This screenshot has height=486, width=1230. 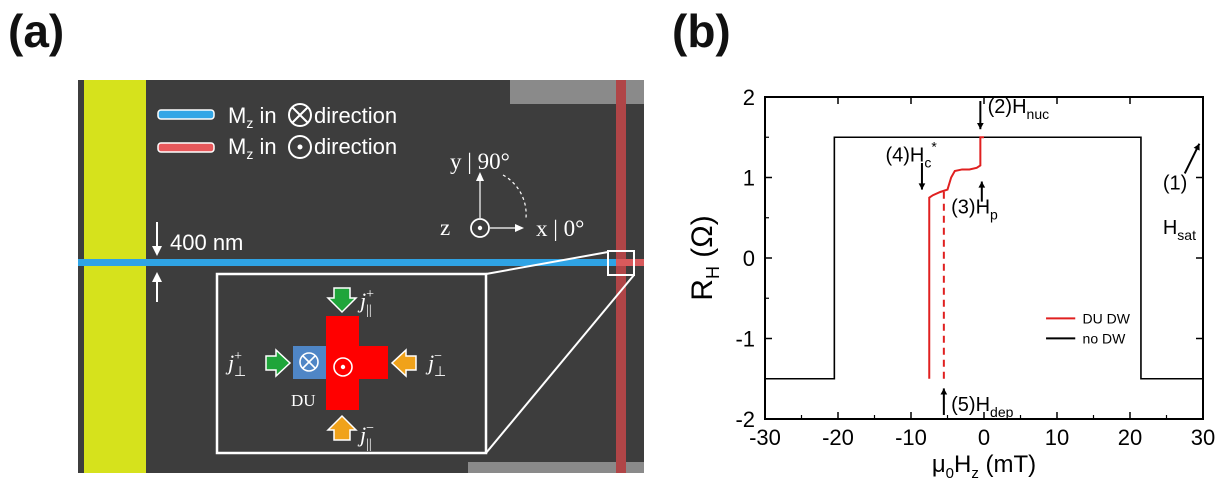 I want to click on annotation: Hsat, so click(x=1179, y=230).